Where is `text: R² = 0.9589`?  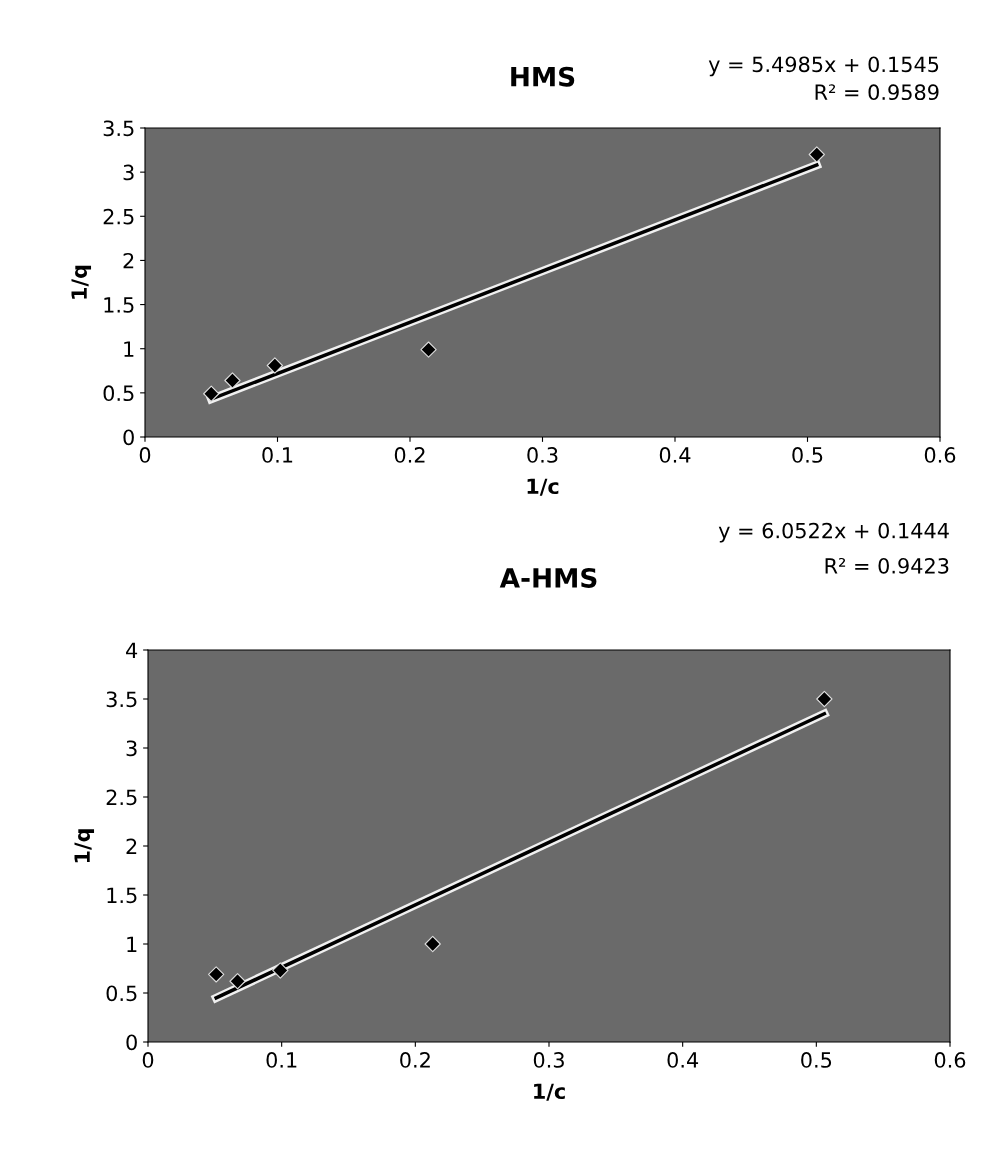
text: R² = 0.9589 is located at coordinates (877, 92).